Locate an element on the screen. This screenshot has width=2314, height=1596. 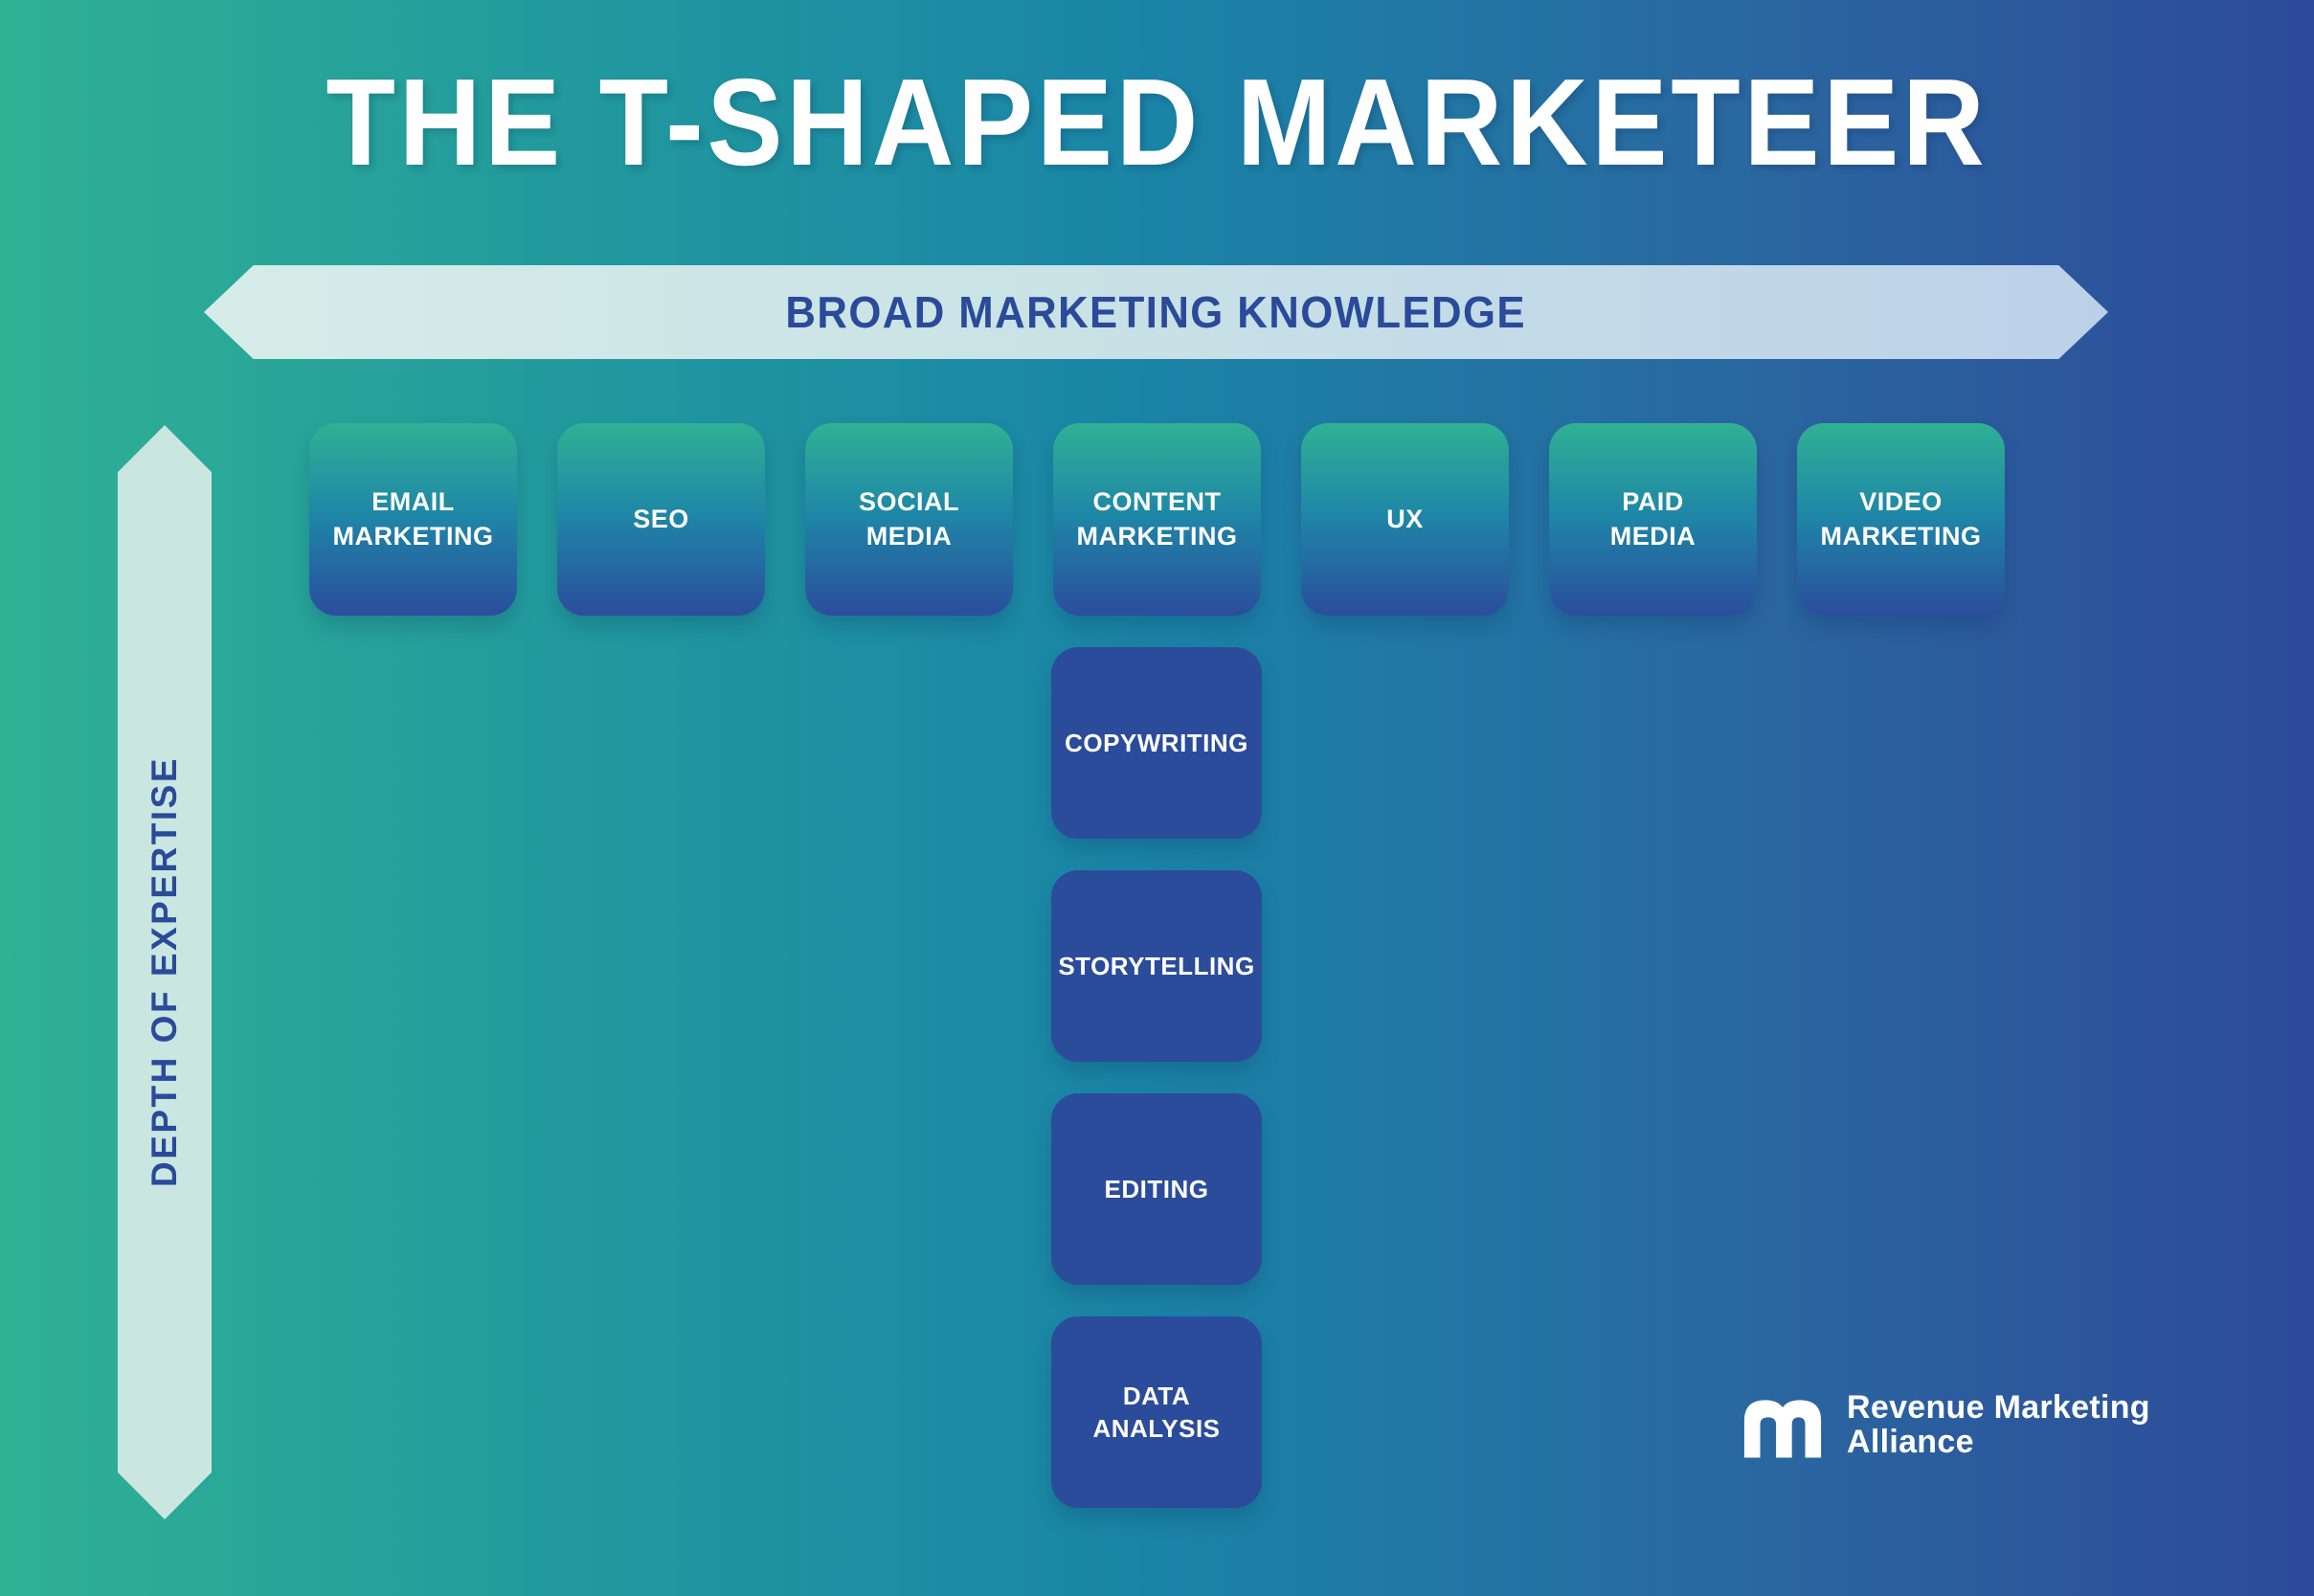
broad-skill-box-email-marketing: EMAIL MARKETING is located at coordinates (413, 519).